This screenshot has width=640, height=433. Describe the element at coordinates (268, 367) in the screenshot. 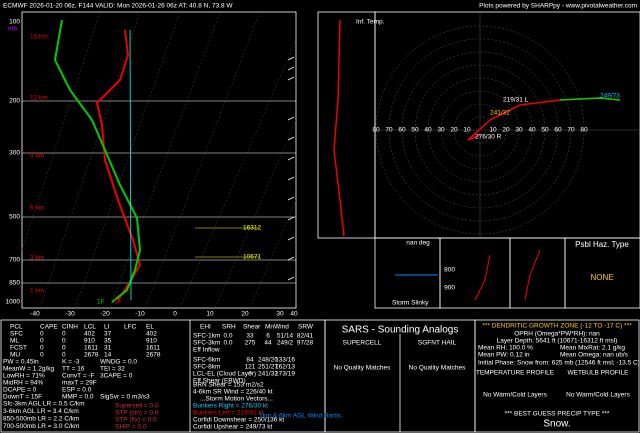

I see `table-cell: 251/27` at that location.